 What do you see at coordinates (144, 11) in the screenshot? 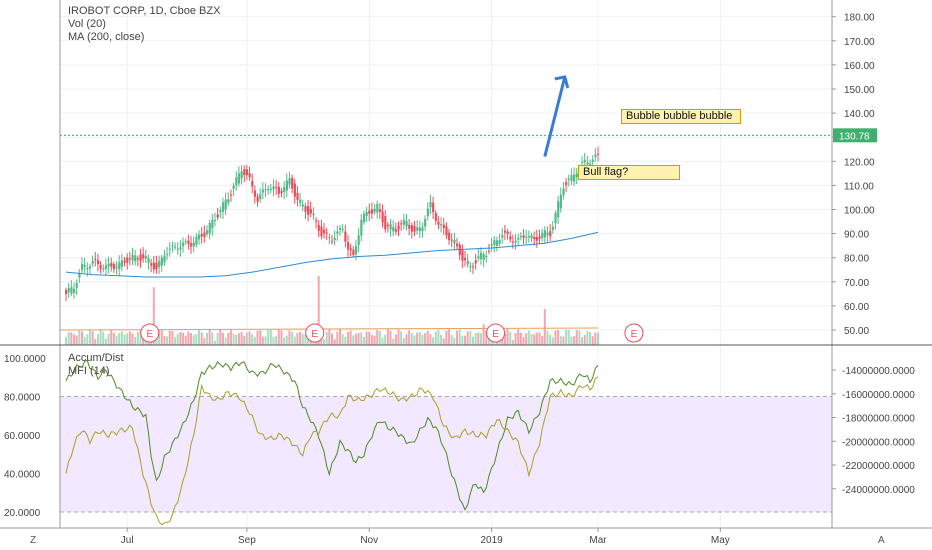
I see `legend-symbol: IROBOT CORP, 1D, Cboe BZX` at bounding box center [144, 11].